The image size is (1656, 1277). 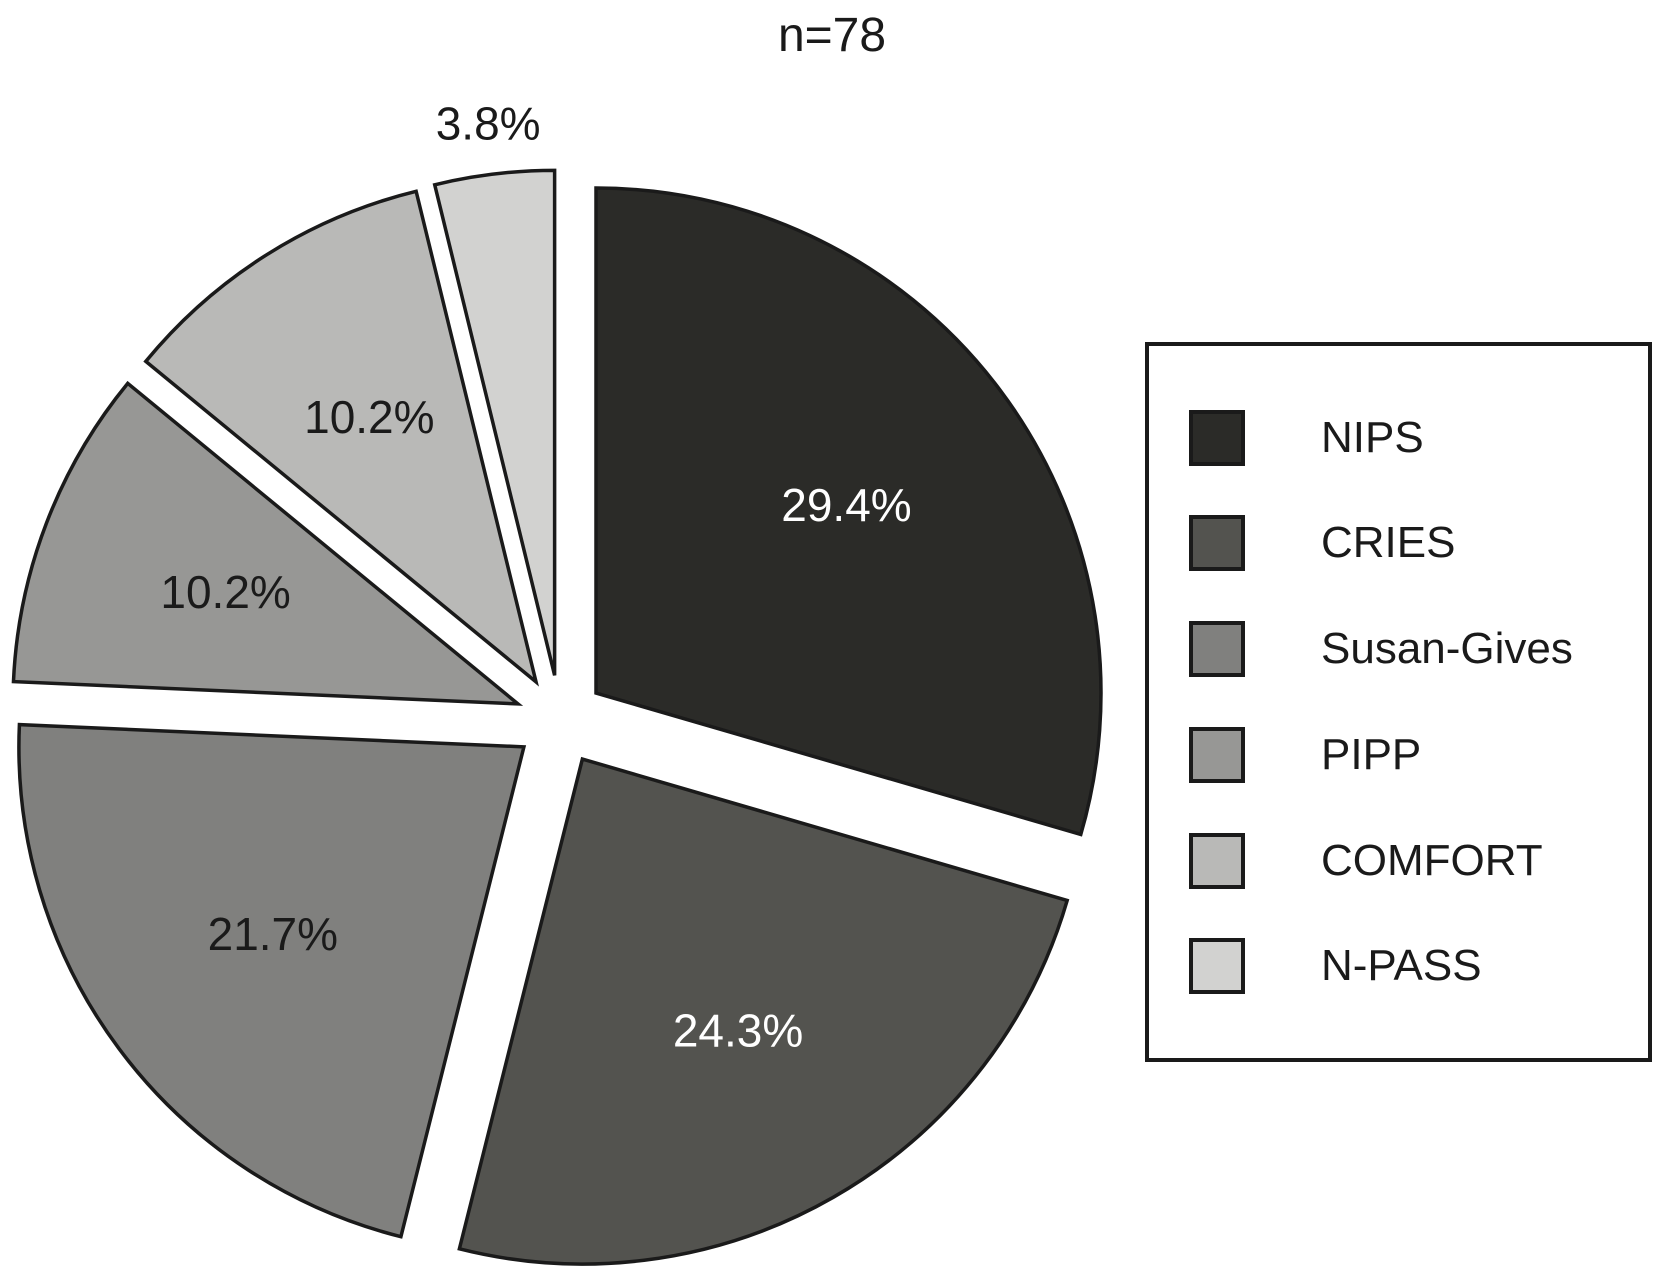 What do you see at coordinates (494, 422) in the screenshot?
I see `pie-slice-n-pass` at bounding box center [494, 422].